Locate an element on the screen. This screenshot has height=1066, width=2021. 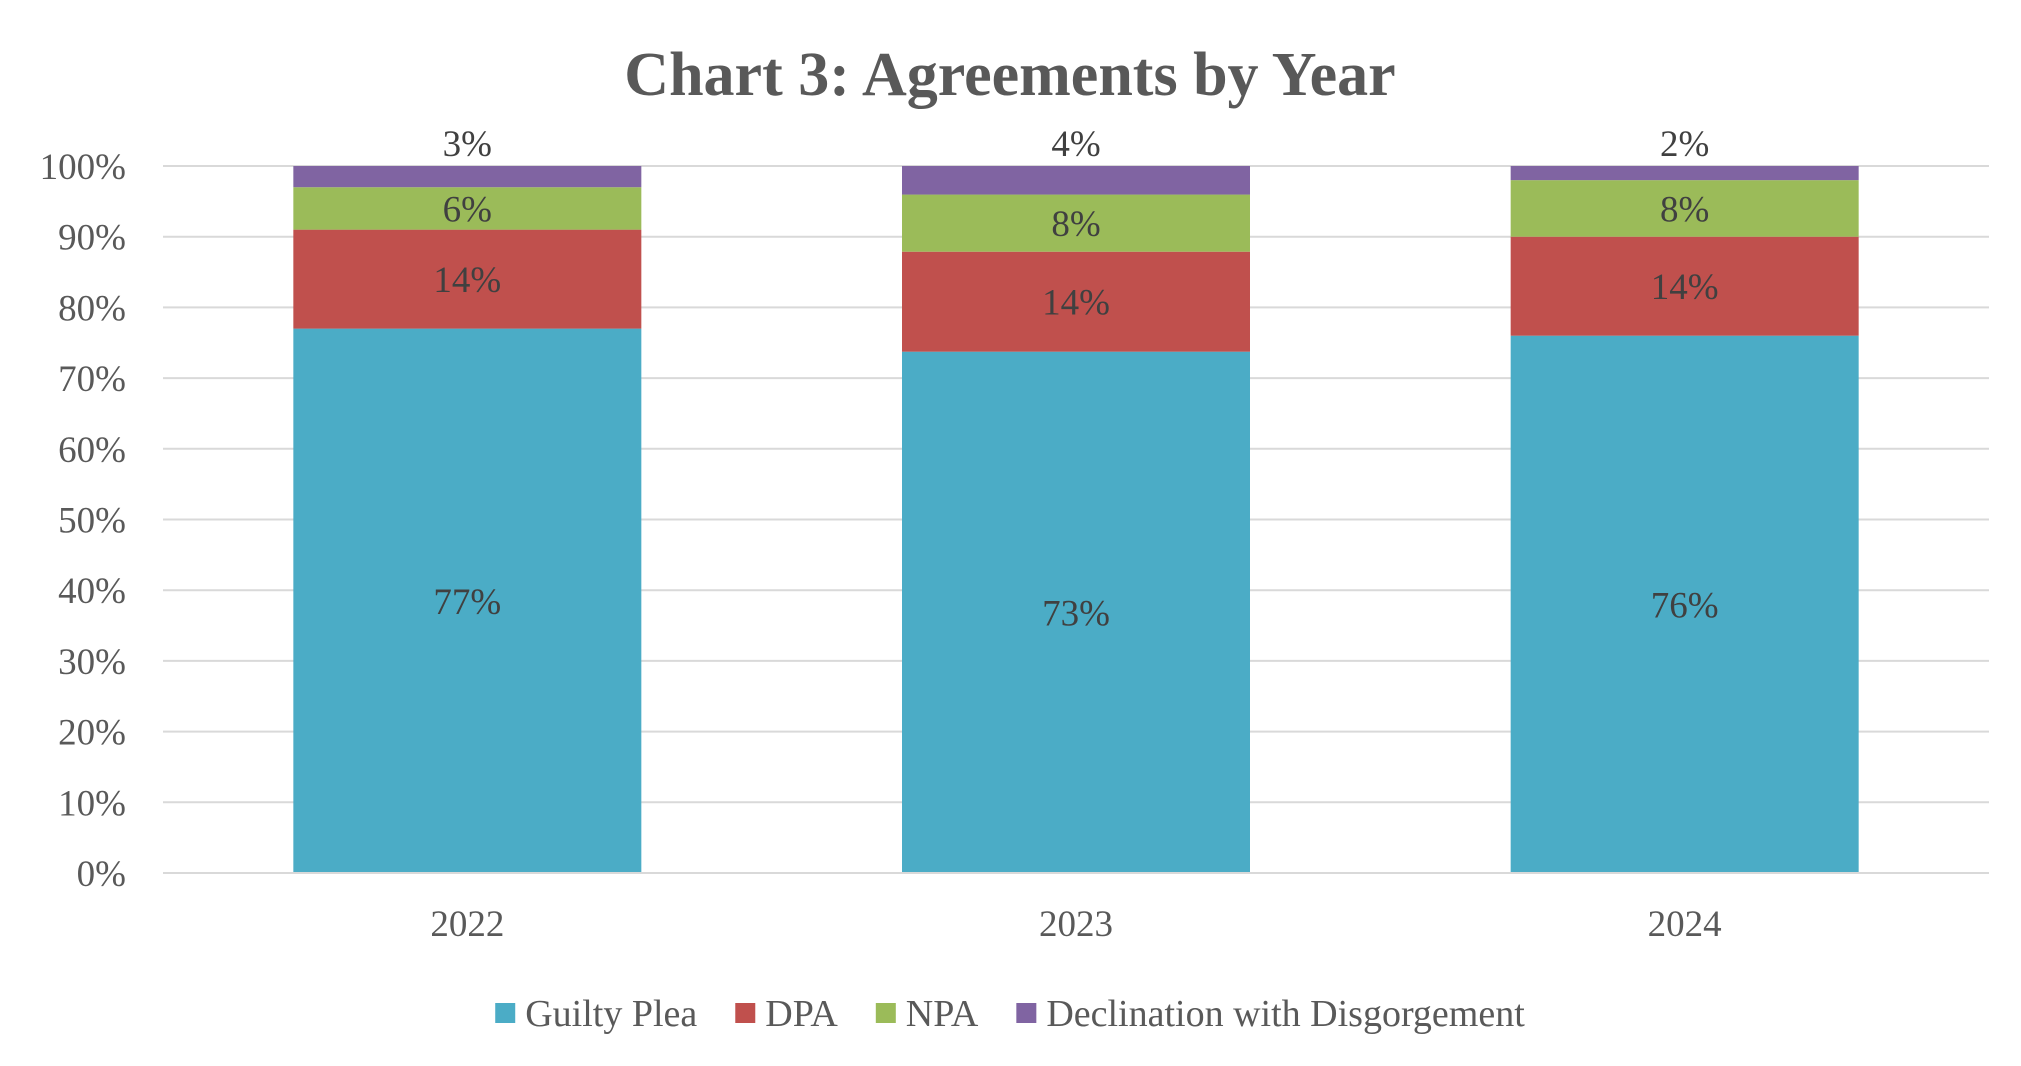
data-label-dpa-2022: 14% is located at coordinates (467, 280).